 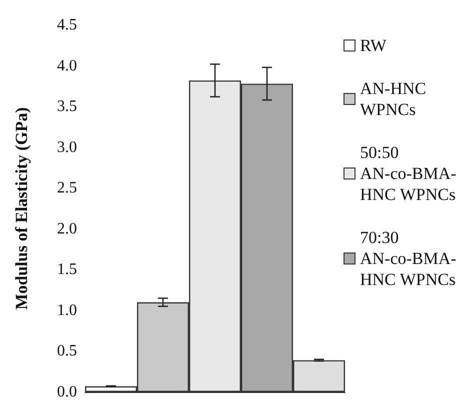 What do you see at coordinates (408, 258) in the screenshot?
I see `legend-label: 70:30 AN-co-BMA-HNC WPNCs` at bounding box center [408, 258].